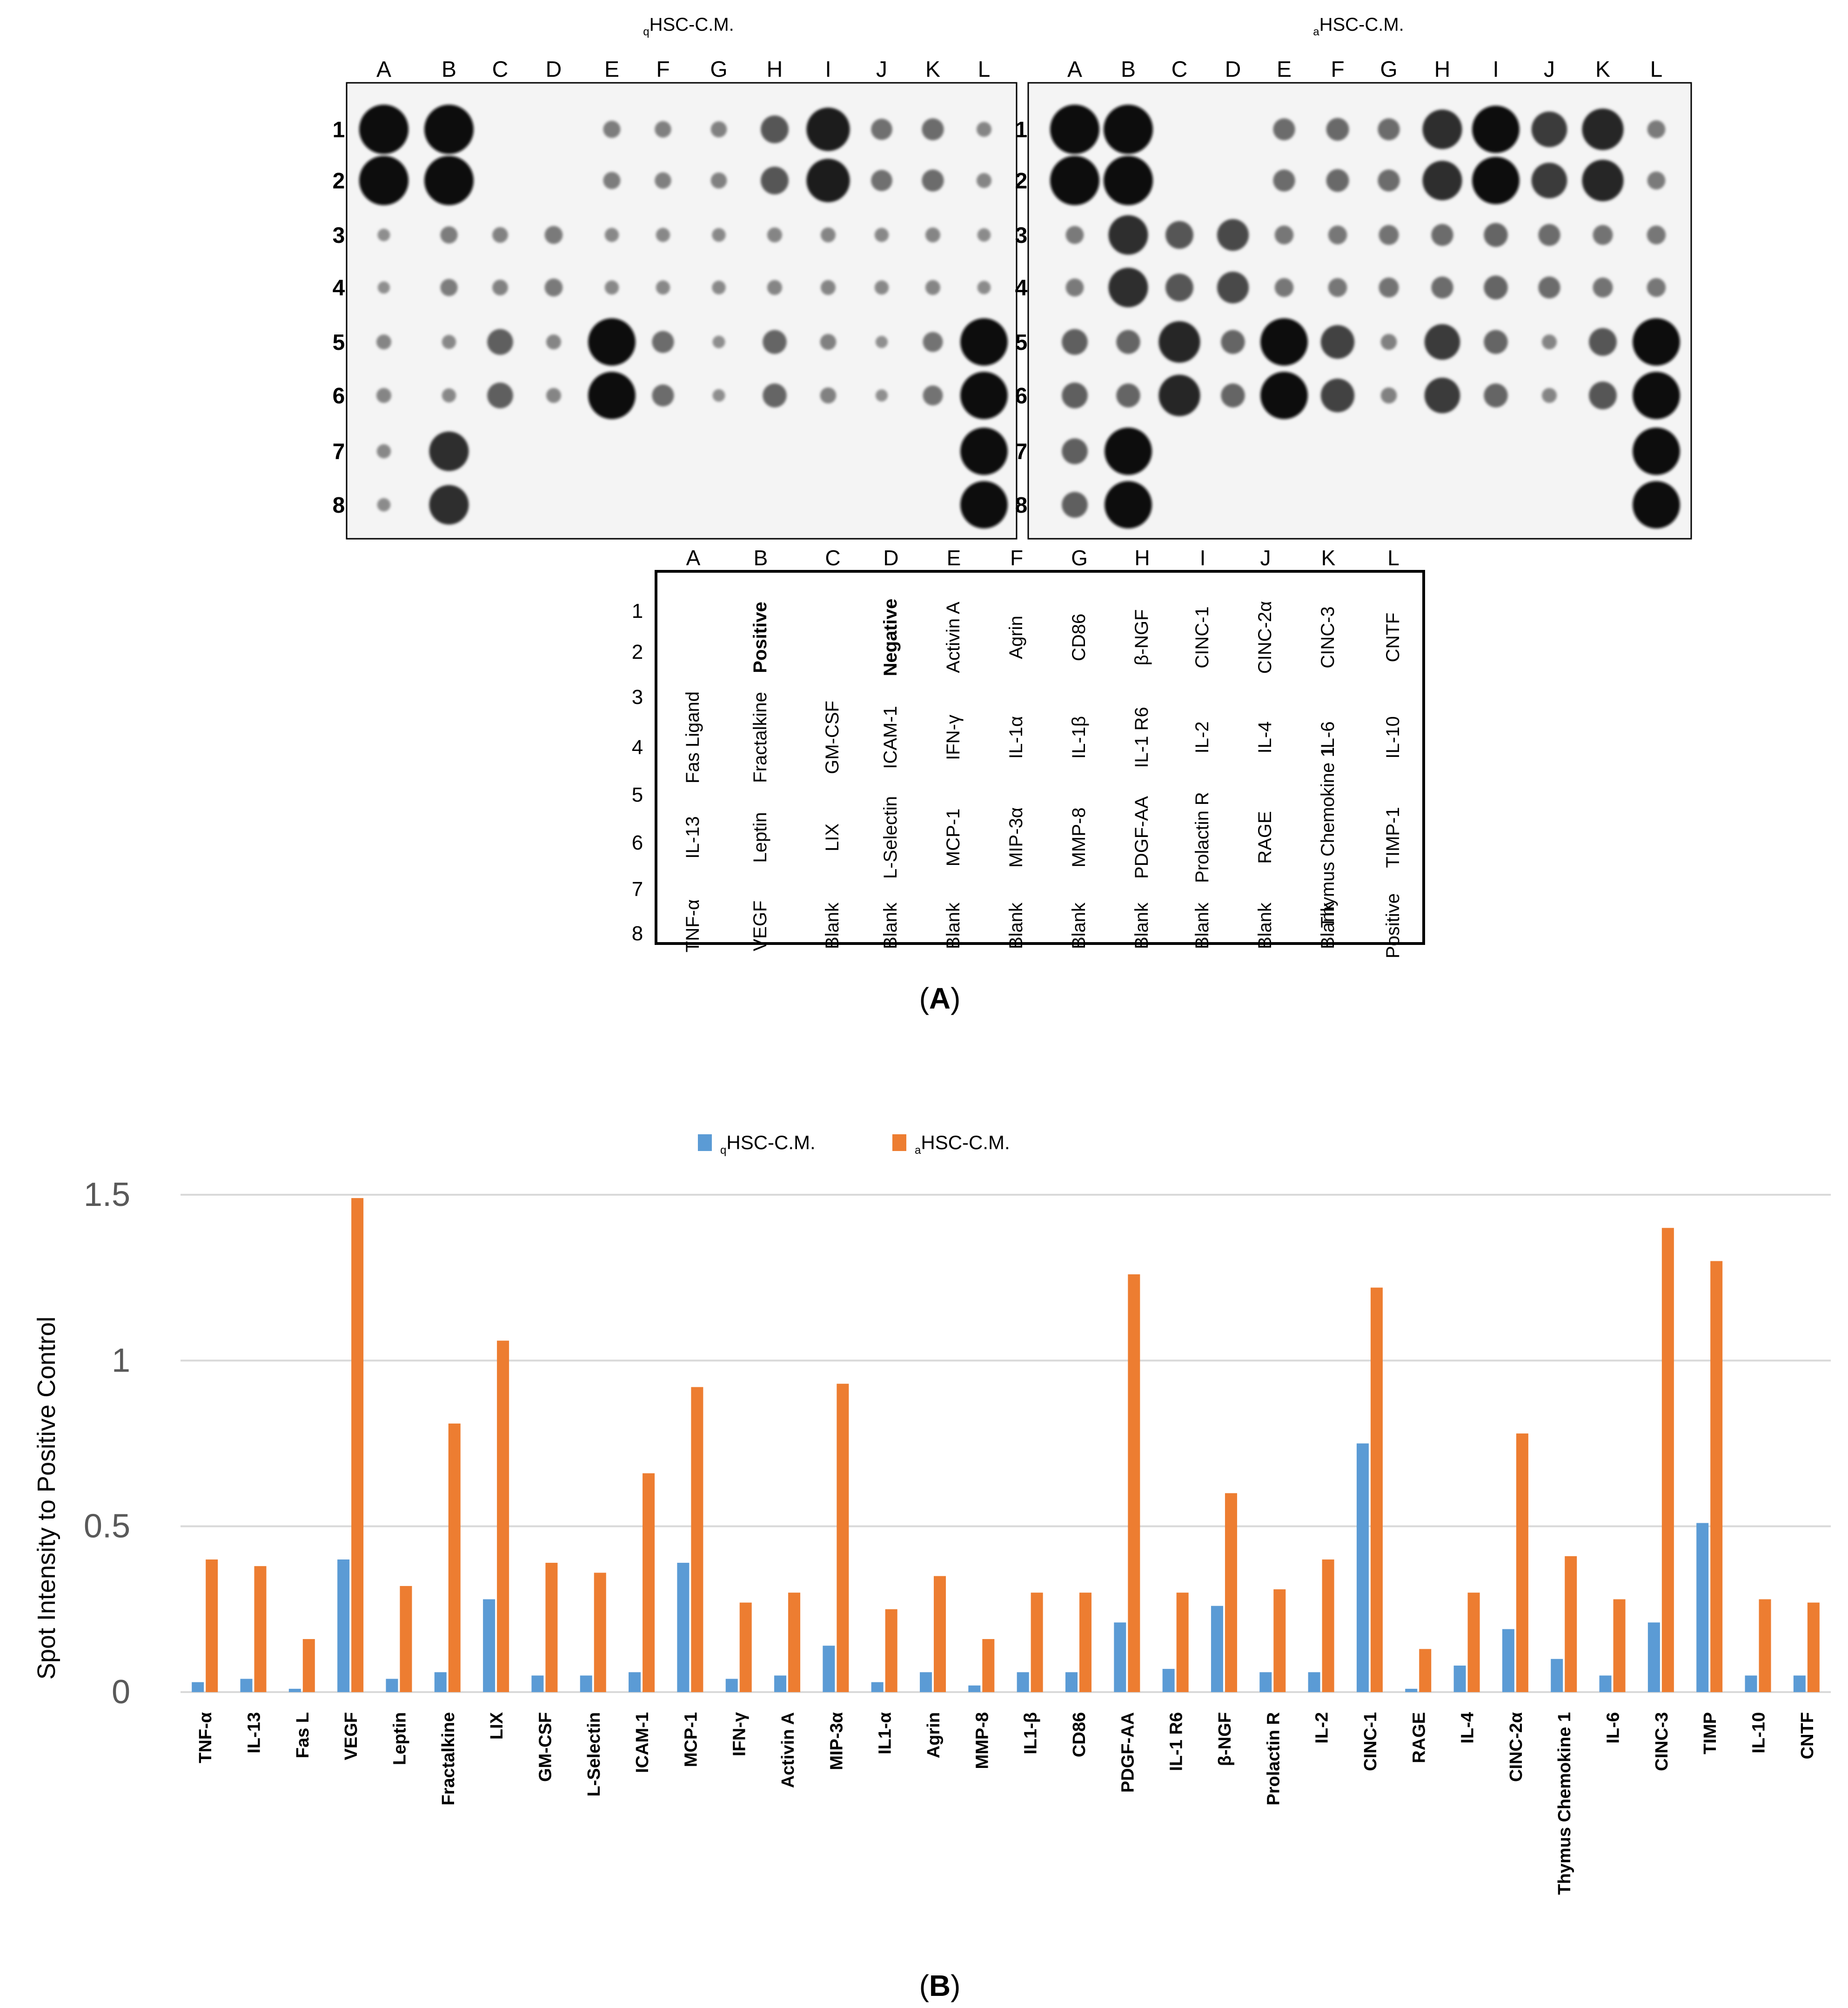 The height and width of the screenshot is (2008, 1848). I want to click on row-number: 3, so click(1021, 235).